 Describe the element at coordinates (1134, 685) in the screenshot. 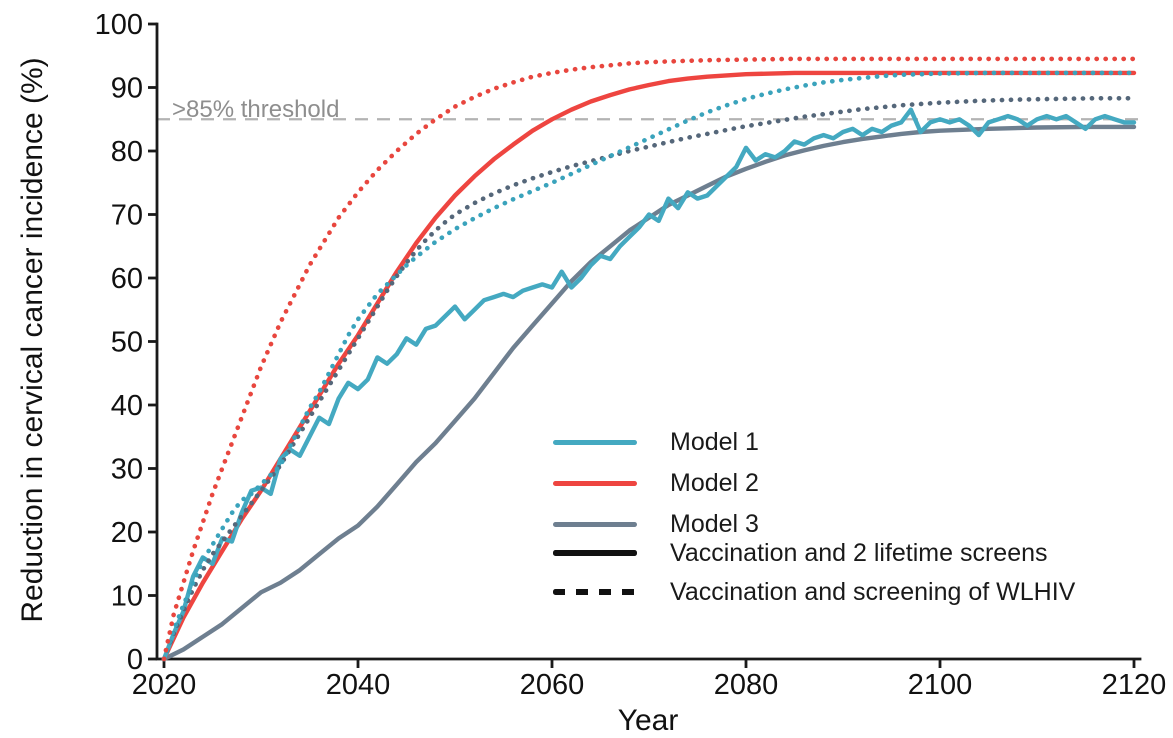

I see `x-tick-label: 2120` at that location.